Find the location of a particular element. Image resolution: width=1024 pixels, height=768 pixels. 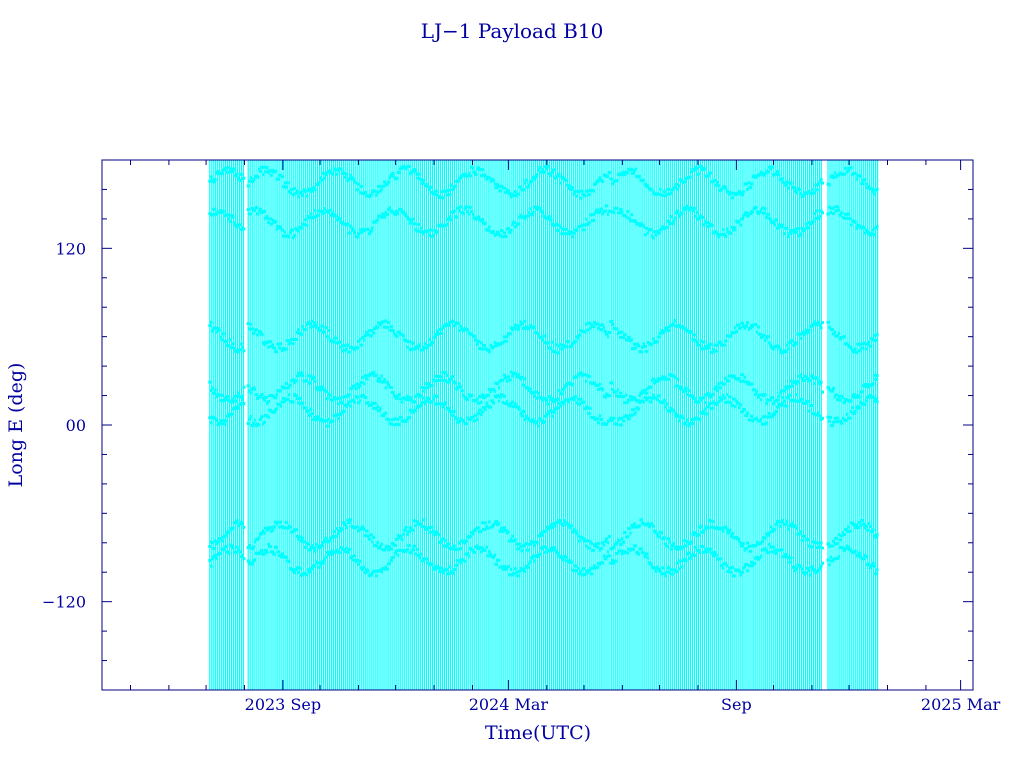

x-tick-label: 2024 Mar is located at coordinates (509, 704).